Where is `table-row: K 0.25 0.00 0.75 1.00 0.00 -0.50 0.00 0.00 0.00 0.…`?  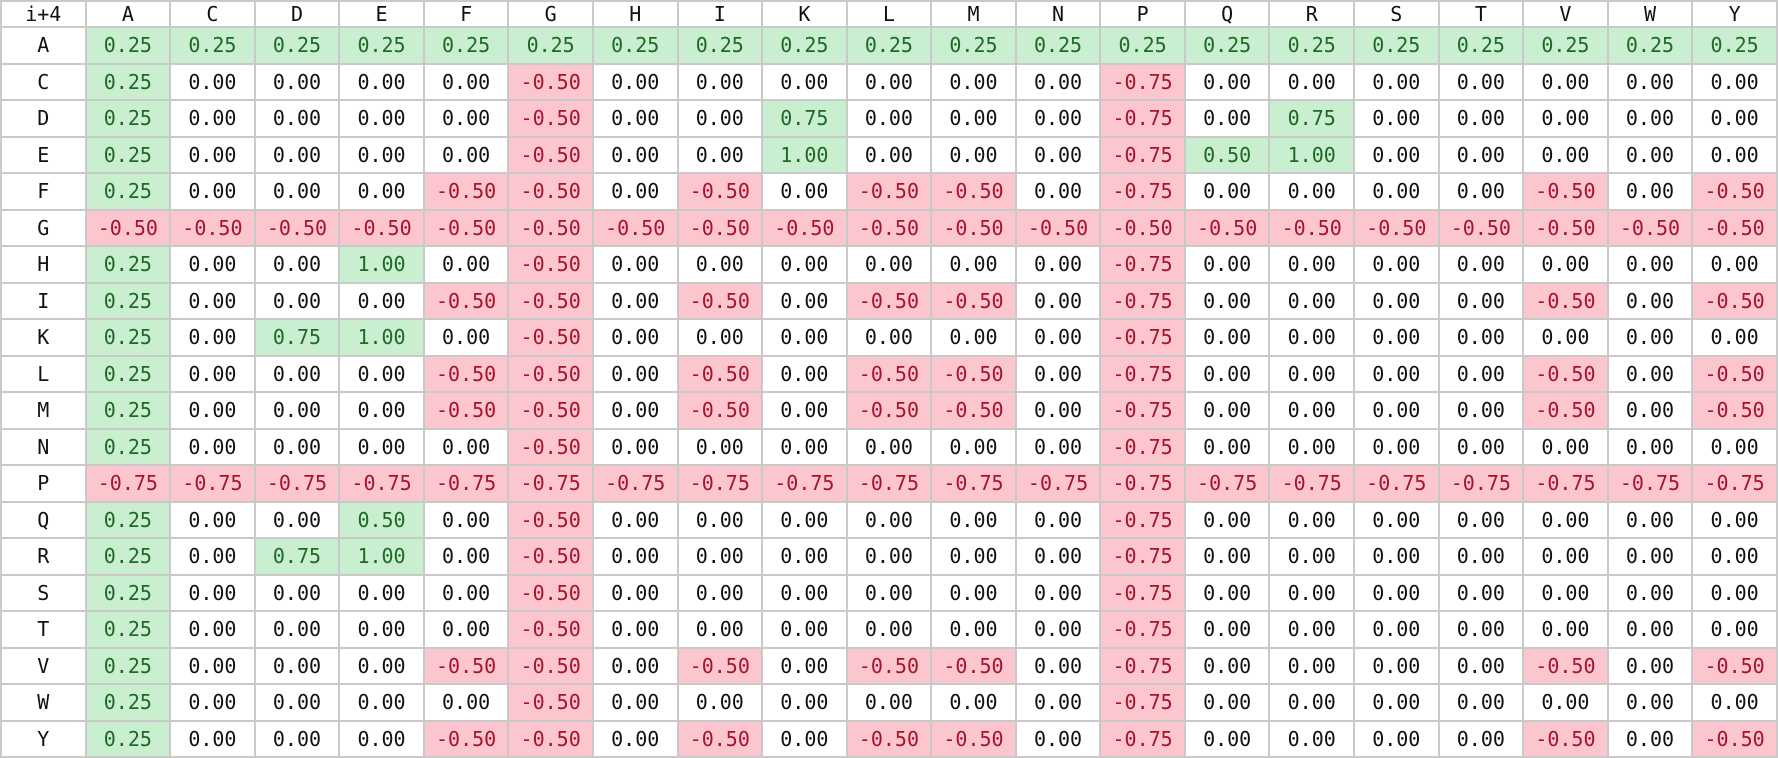 table-row: K 0.25 0.00 0.75 1.00 0.00 -0.50 0.00 0.00 0.00 0.… is located at coordinates (889, 337).